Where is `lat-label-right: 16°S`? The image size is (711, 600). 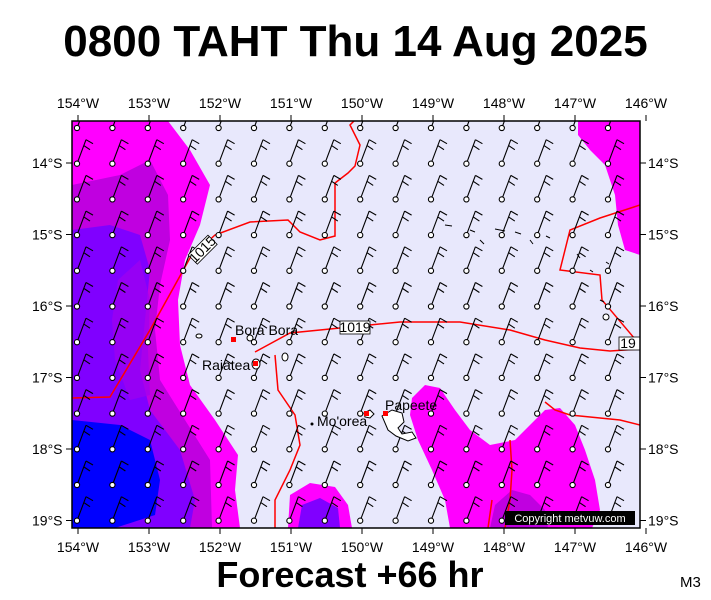 lat-label-right: 16°S is located at coordinates (663, 306).